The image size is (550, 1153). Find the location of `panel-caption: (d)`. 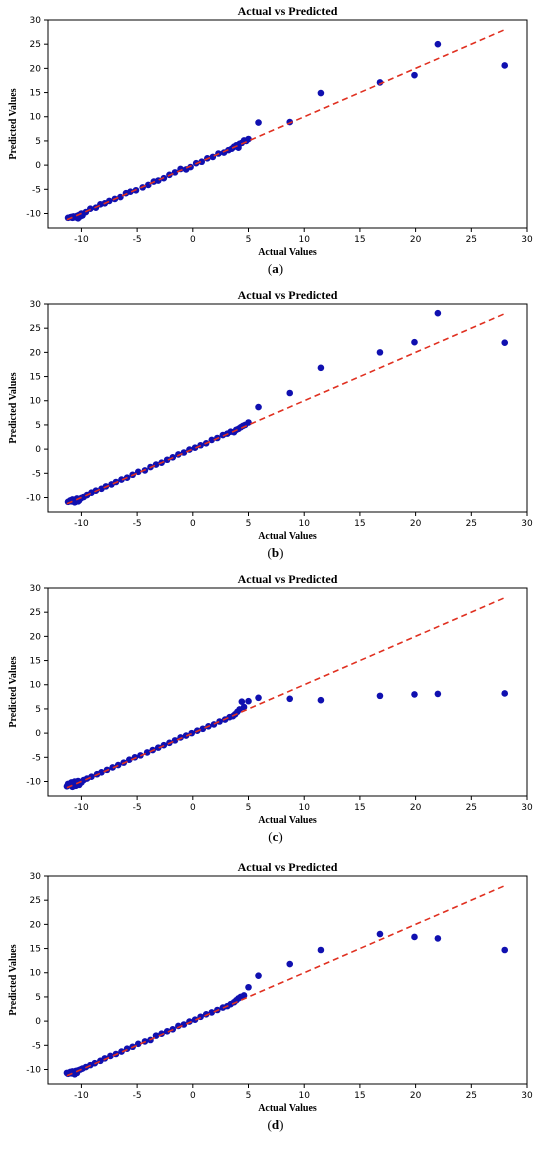

panel-caption: (d) is located at coordinates (276, 1124).